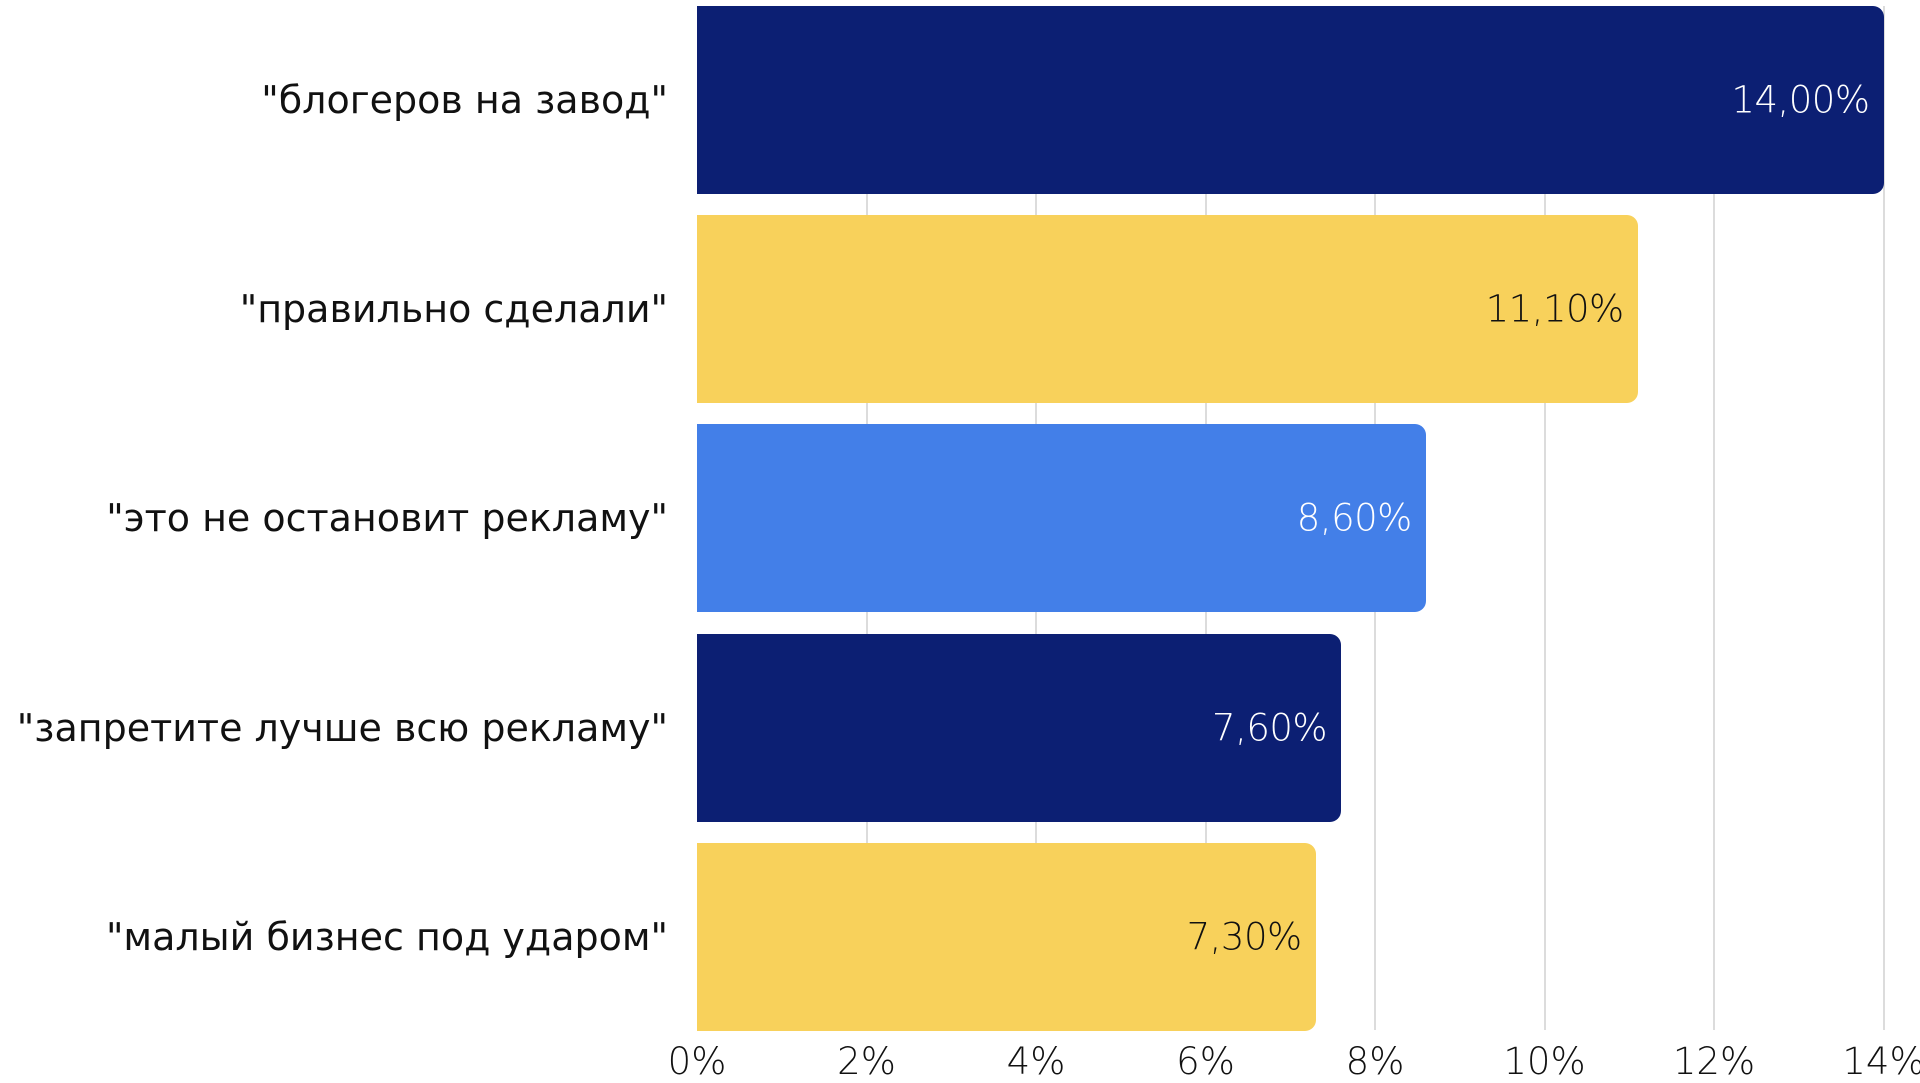 The image size is (1920, 1083). I want to click on bar-value-label: 7,60%, so click(1270, 728).